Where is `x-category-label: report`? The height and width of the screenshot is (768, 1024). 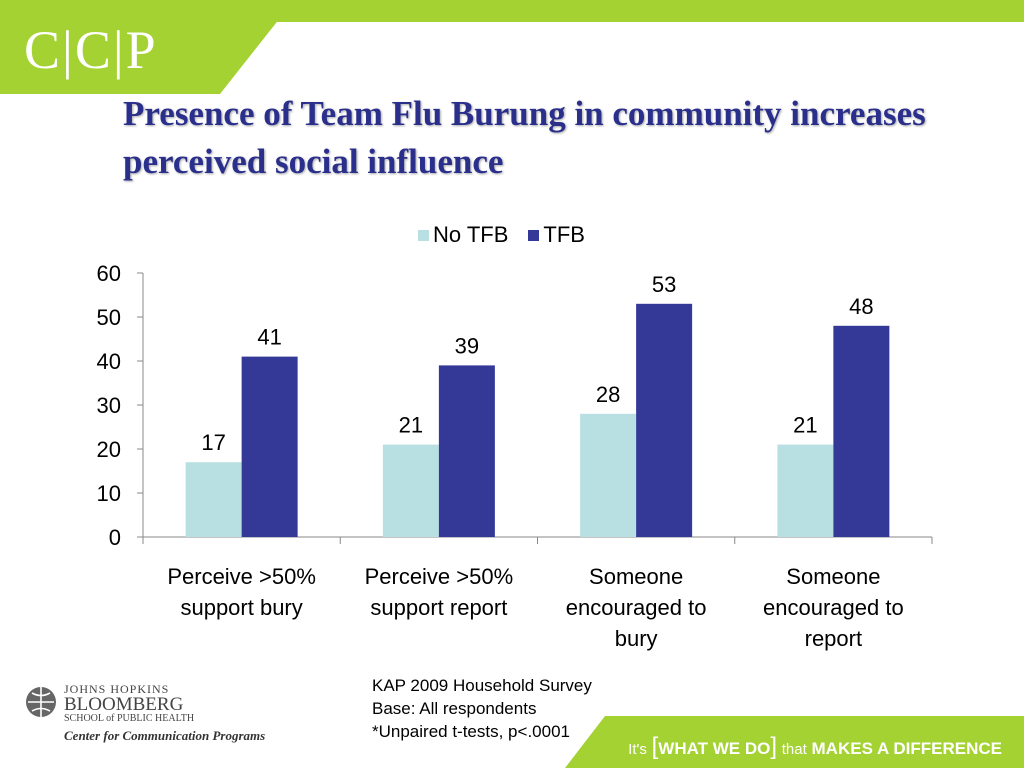 x-category-label: report is located at coordinates (833, 638).